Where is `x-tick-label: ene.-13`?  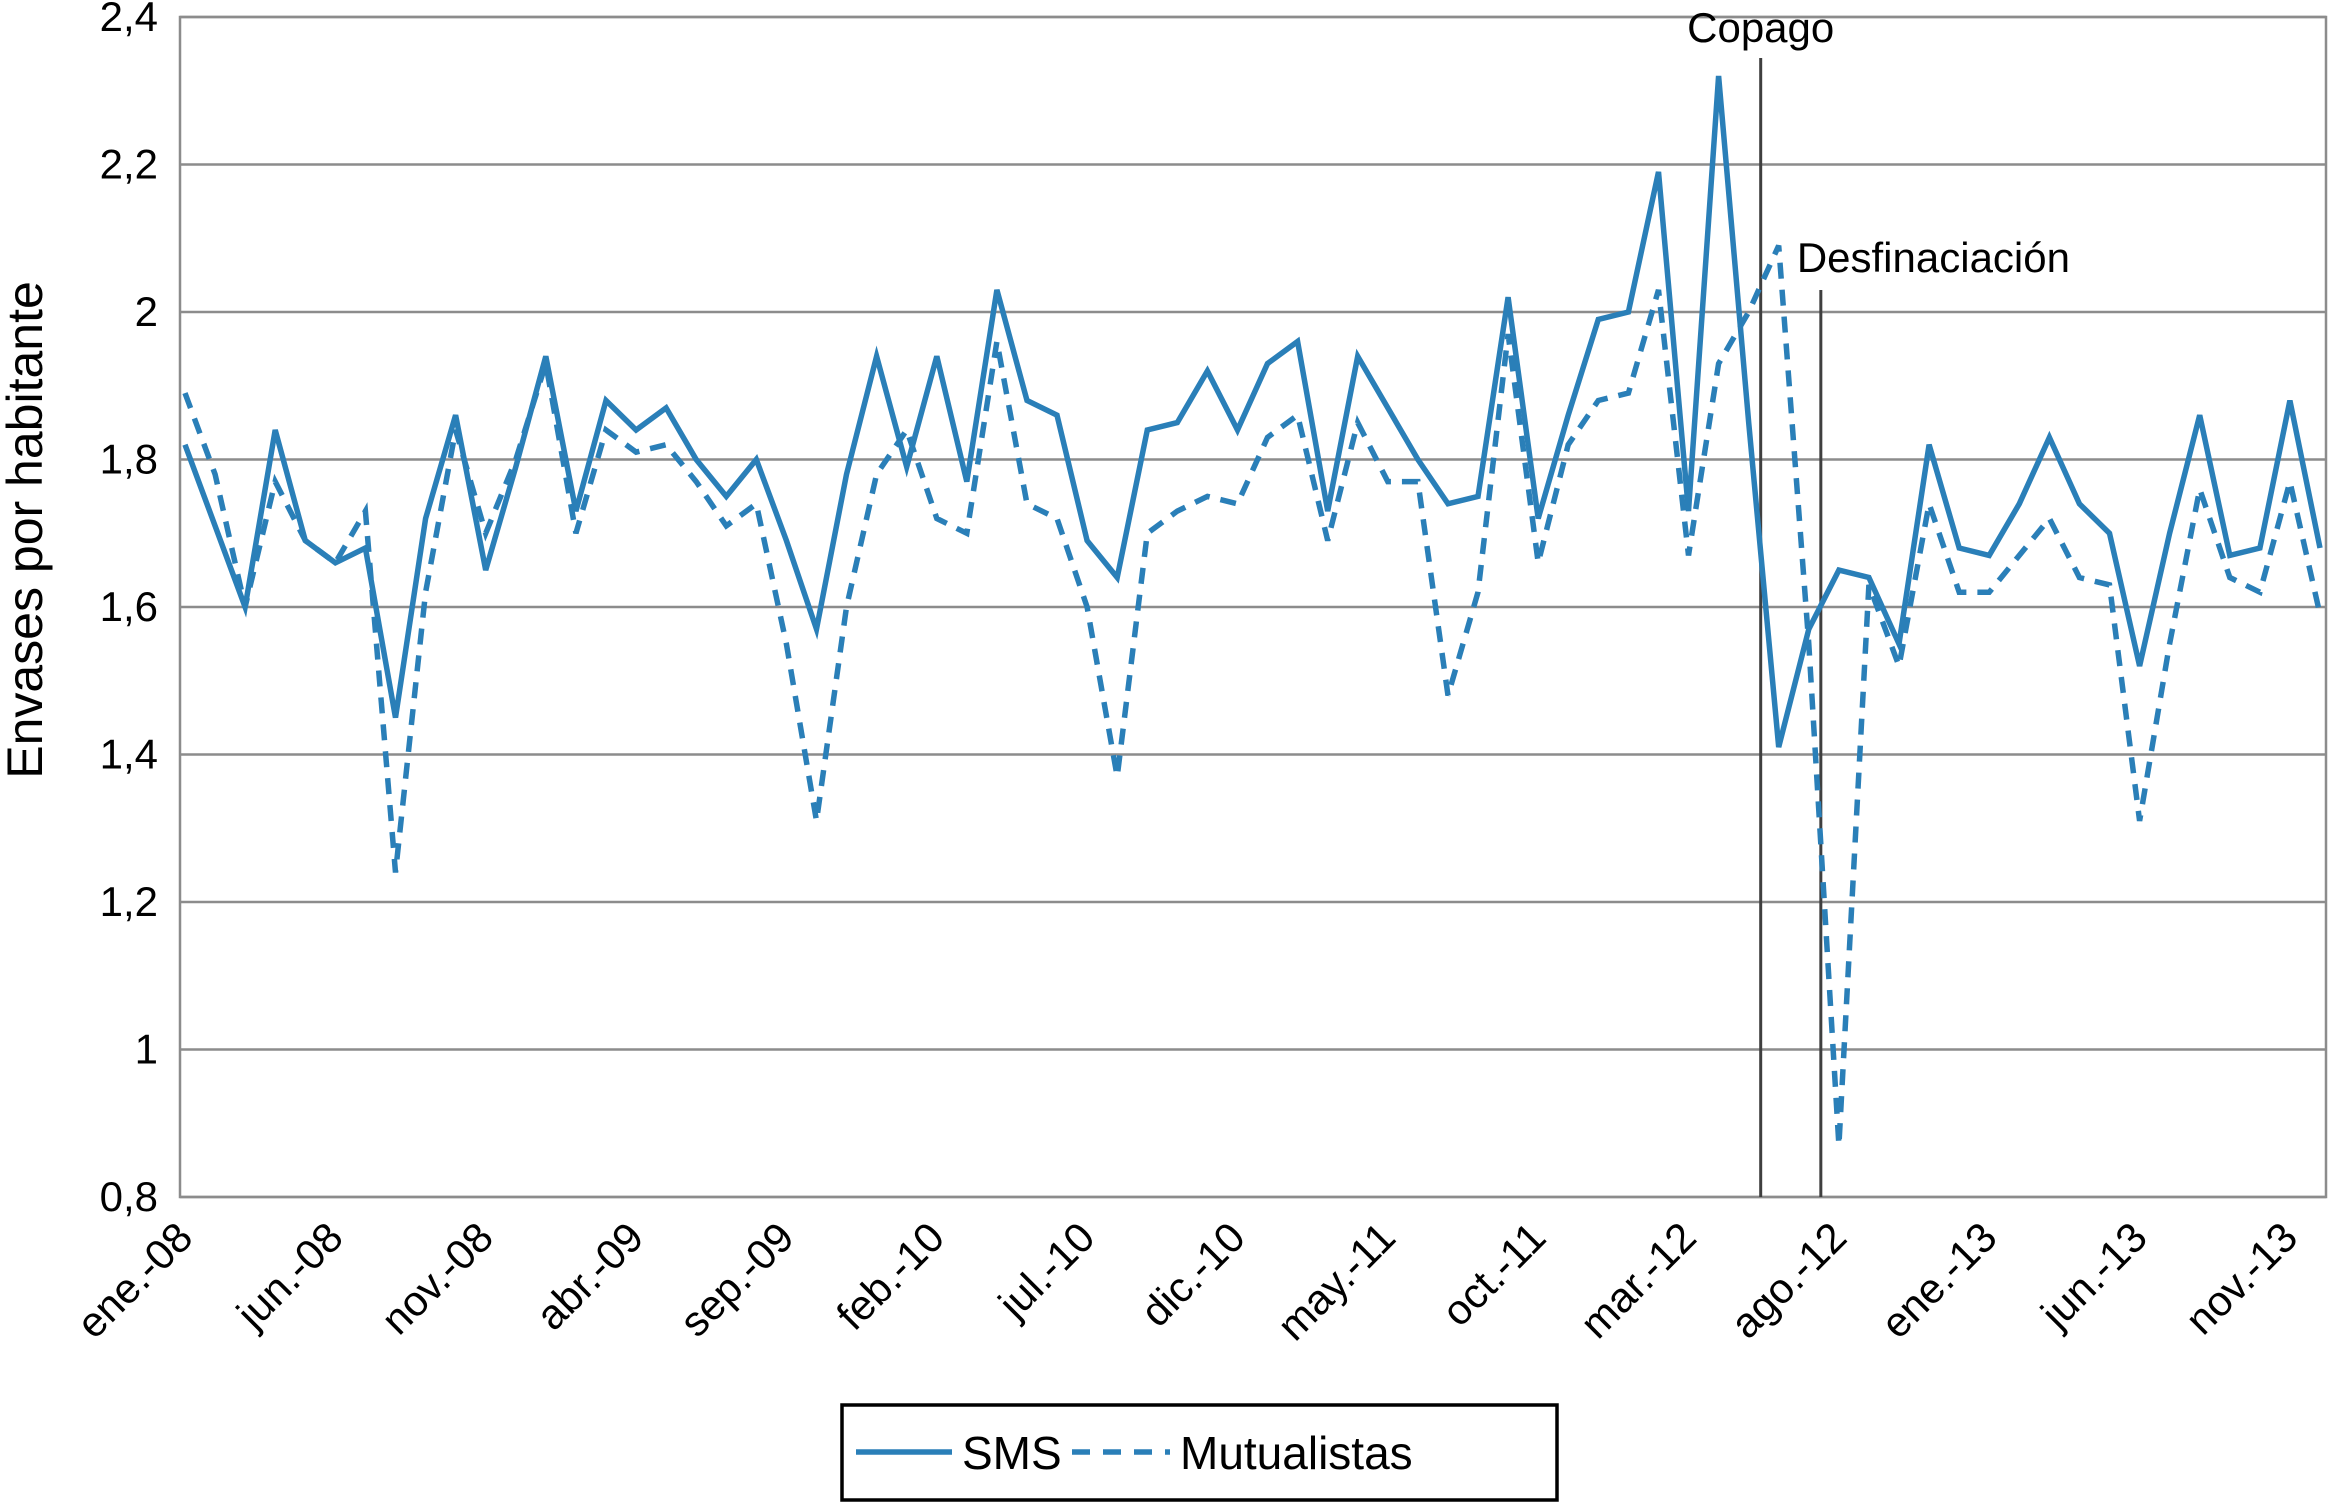
x-tick-label: ene.-13 is located at coordinates (1939, 1280).